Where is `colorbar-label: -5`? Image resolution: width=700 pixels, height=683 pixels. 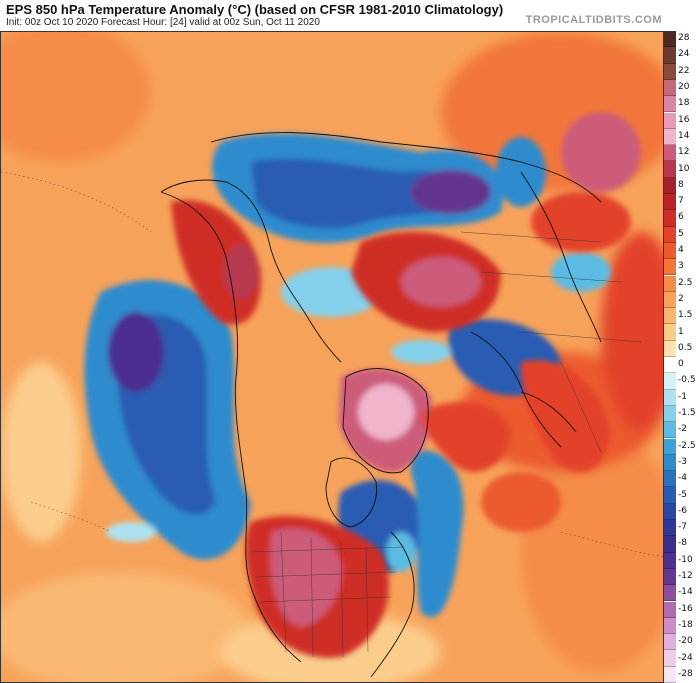 colorbar-label: -5 is located at coordinates (682, 494).